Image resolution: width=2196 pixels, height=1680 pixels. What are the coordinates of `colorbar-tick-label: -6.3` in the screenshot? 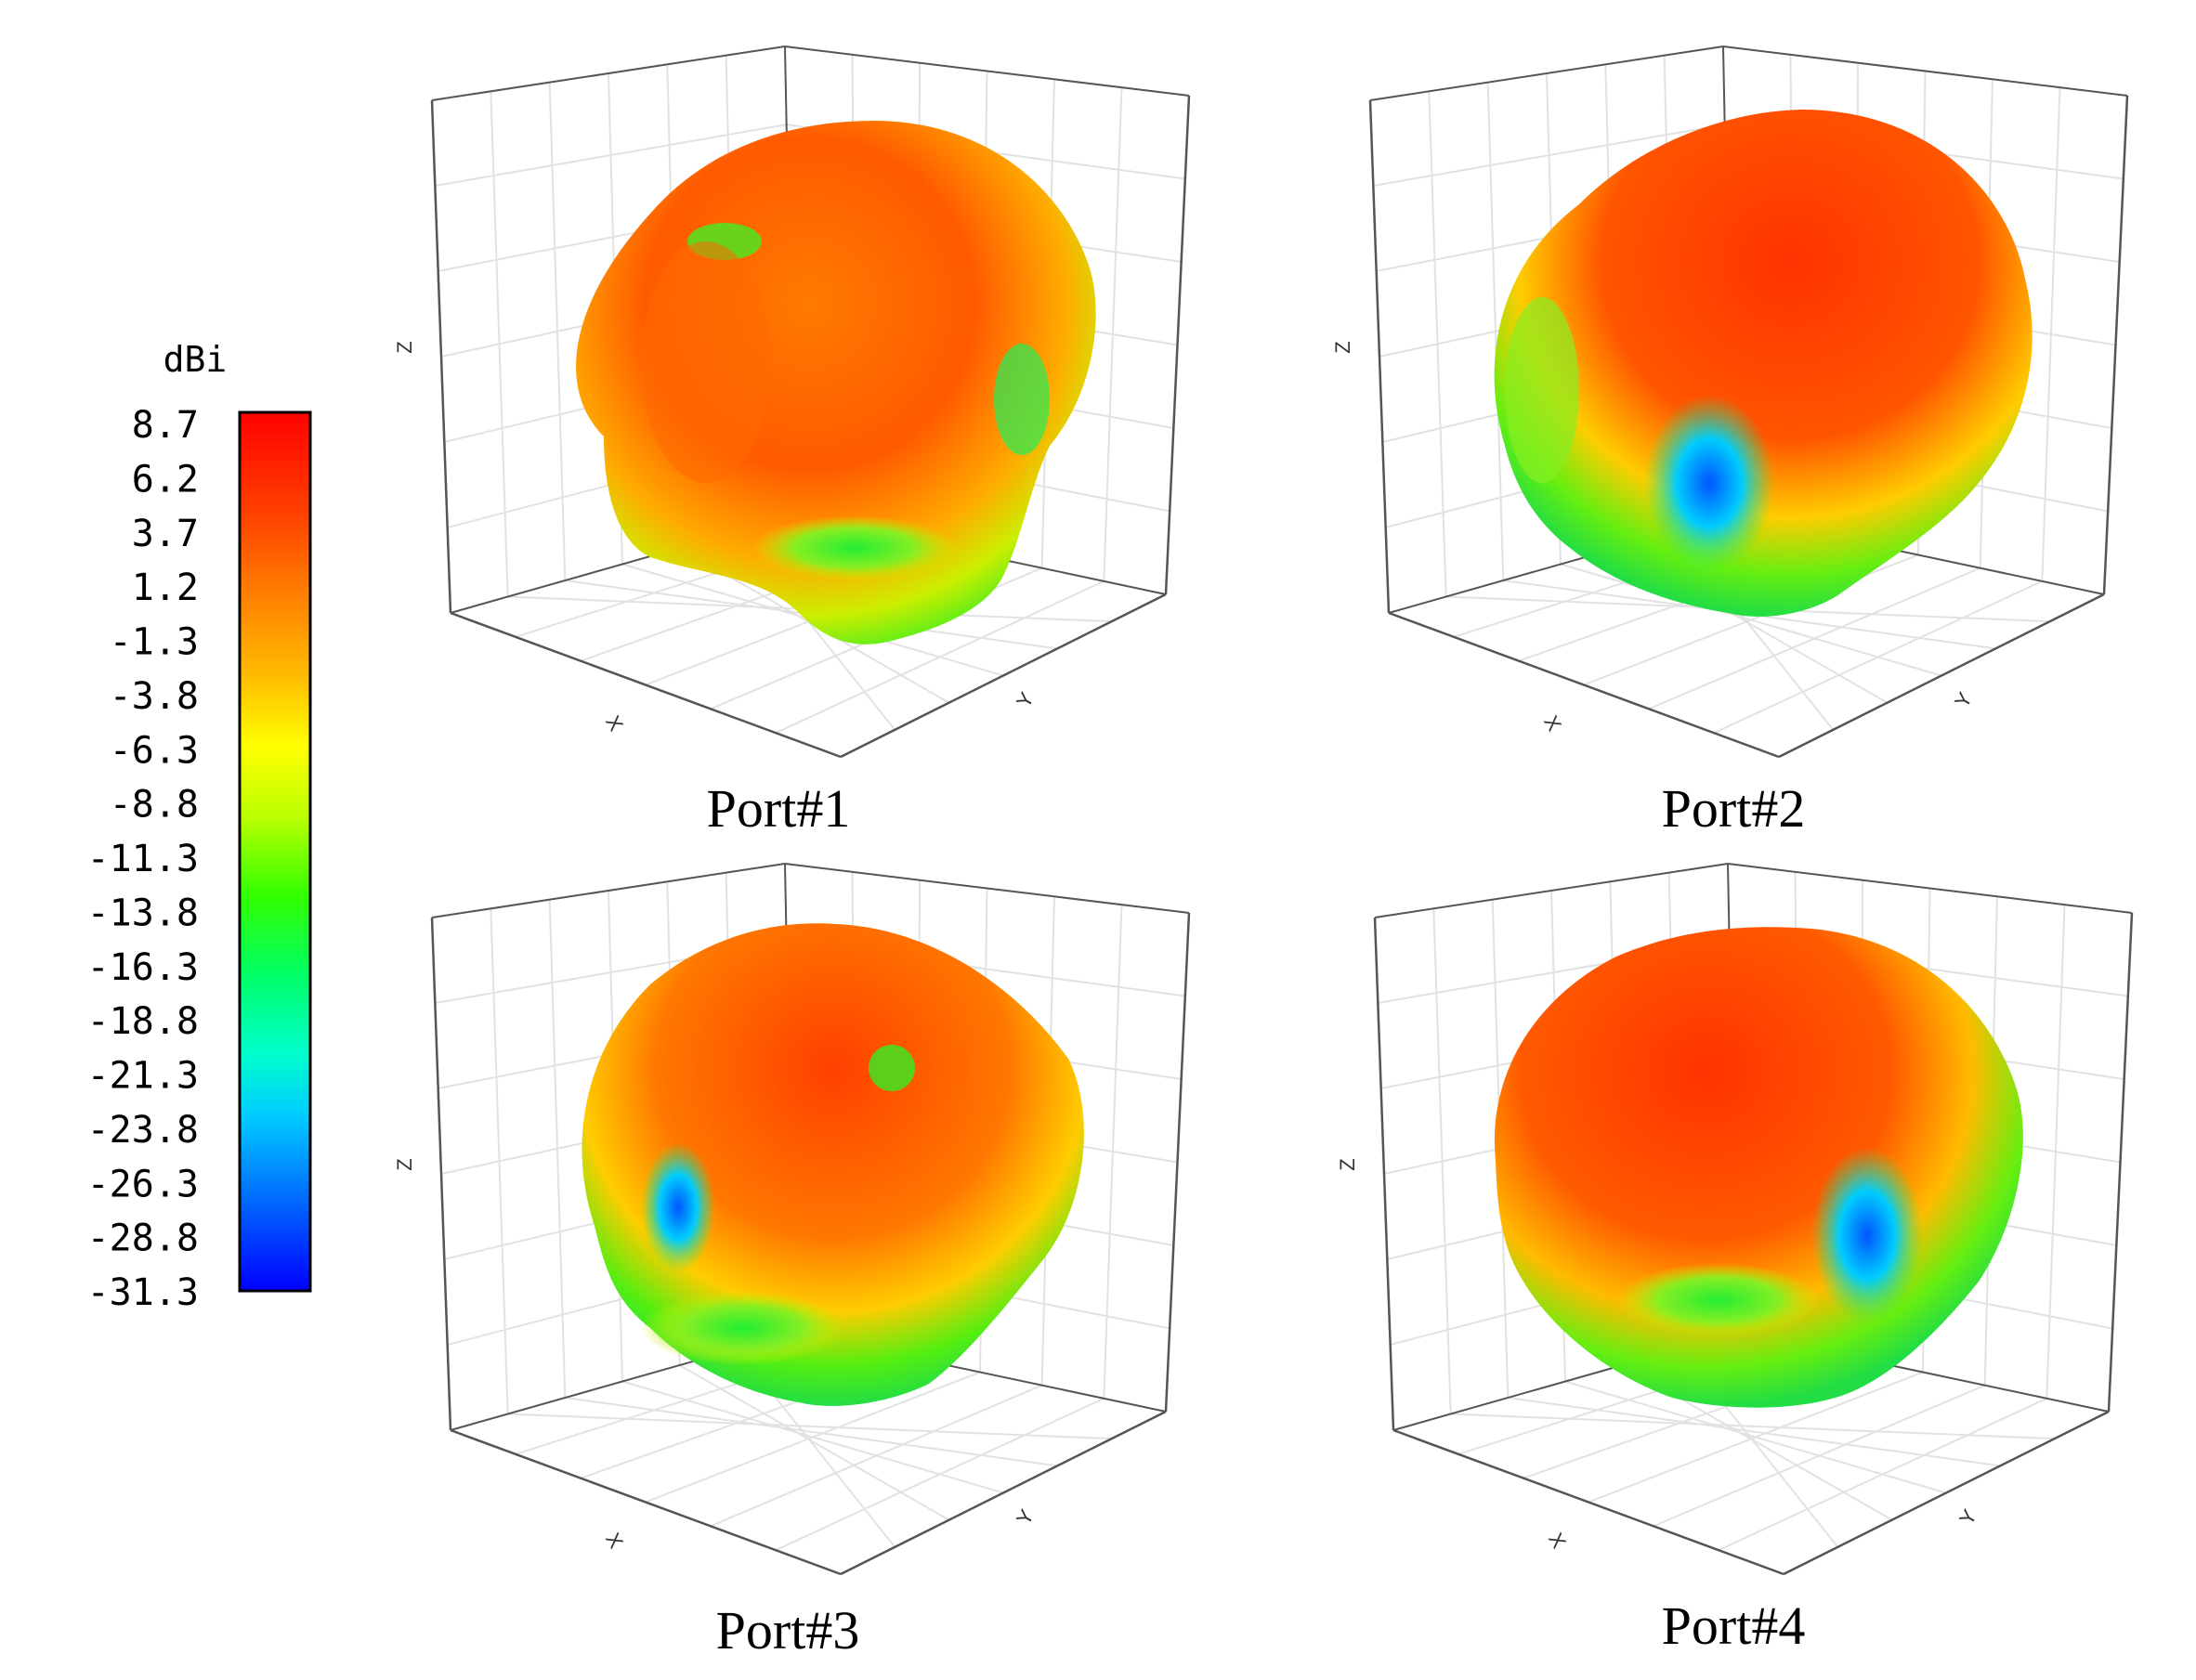 It's located at (154, 750).